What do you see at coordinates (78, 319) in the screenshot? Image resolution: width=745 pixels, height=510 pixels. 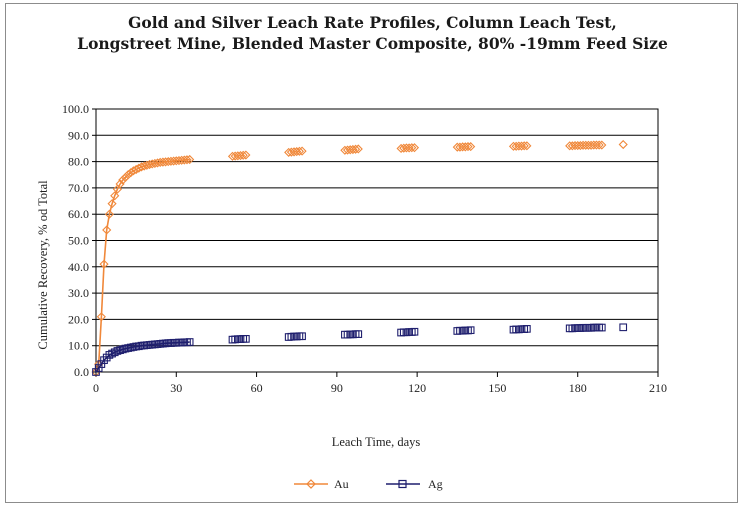 I see `y-tick-label: 20.0` at bounding box center [78, 319].